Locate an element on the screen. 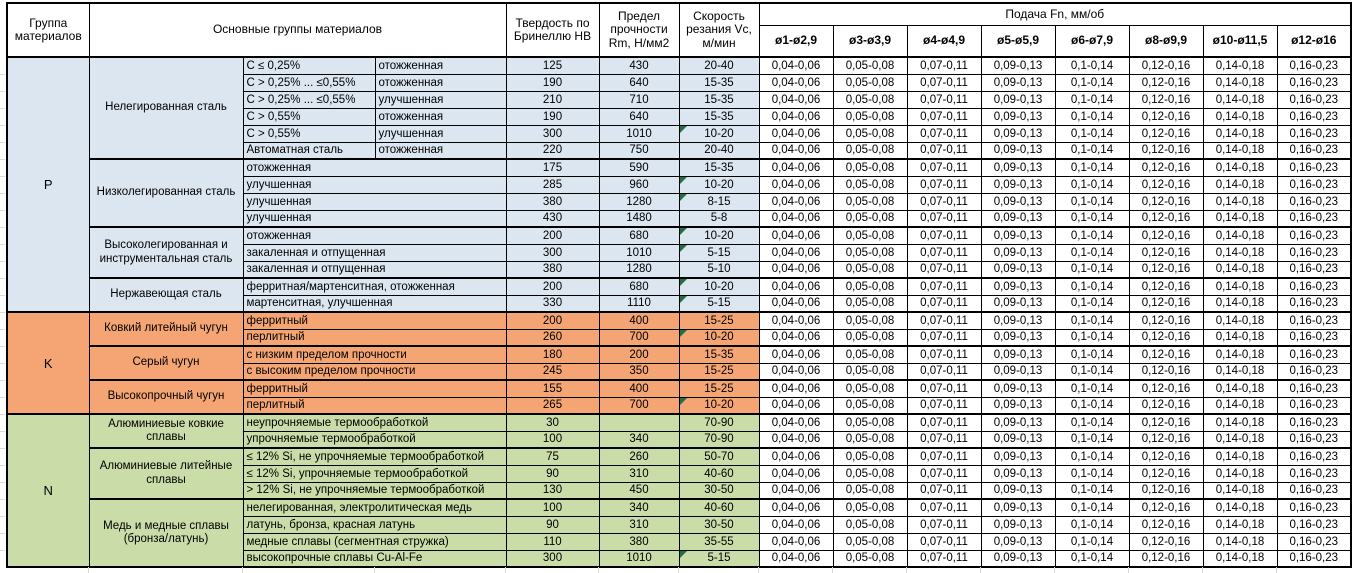 Image resolution: width=1356 pixels, height=573 pixels. strength-cell: 680 is located at coordinates (639, 235).